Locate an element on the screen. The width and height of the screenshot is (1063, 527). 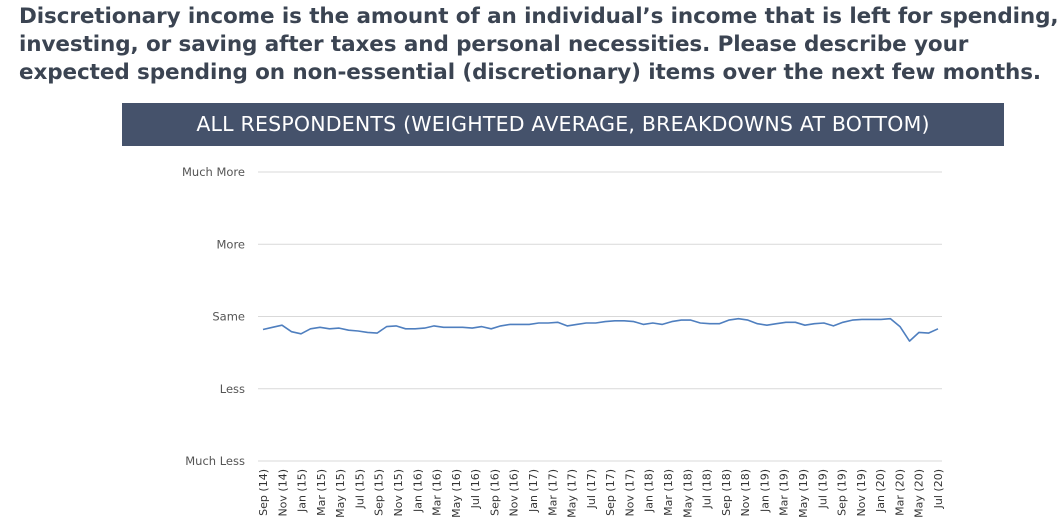
x-tick-label: Jul (19) is located at coordinates (822, 489).